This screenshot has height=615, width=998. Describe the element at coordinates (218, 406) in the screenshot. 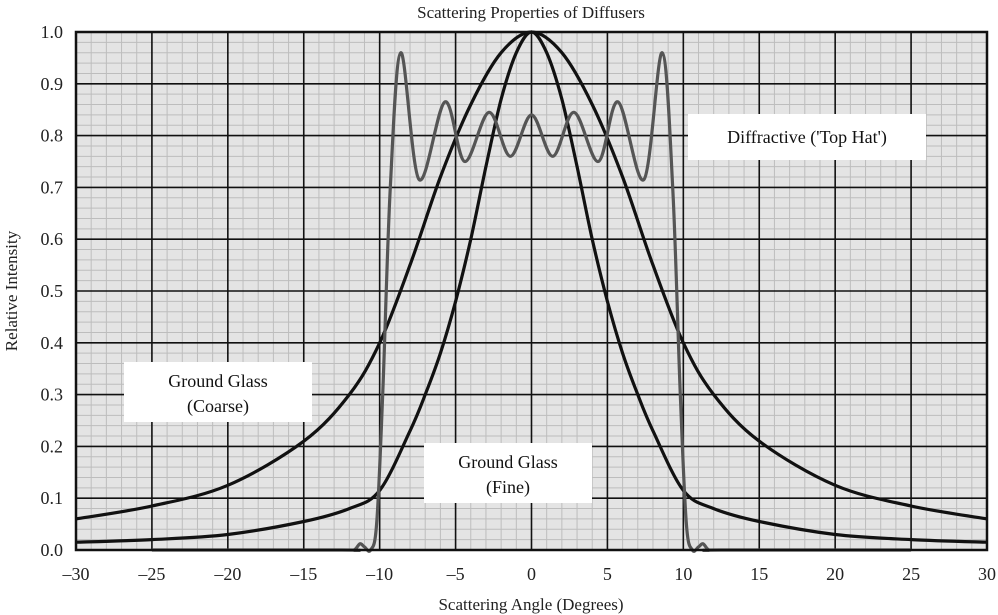

I see `annotation-coarse-line2: (Coarse)` at that location.